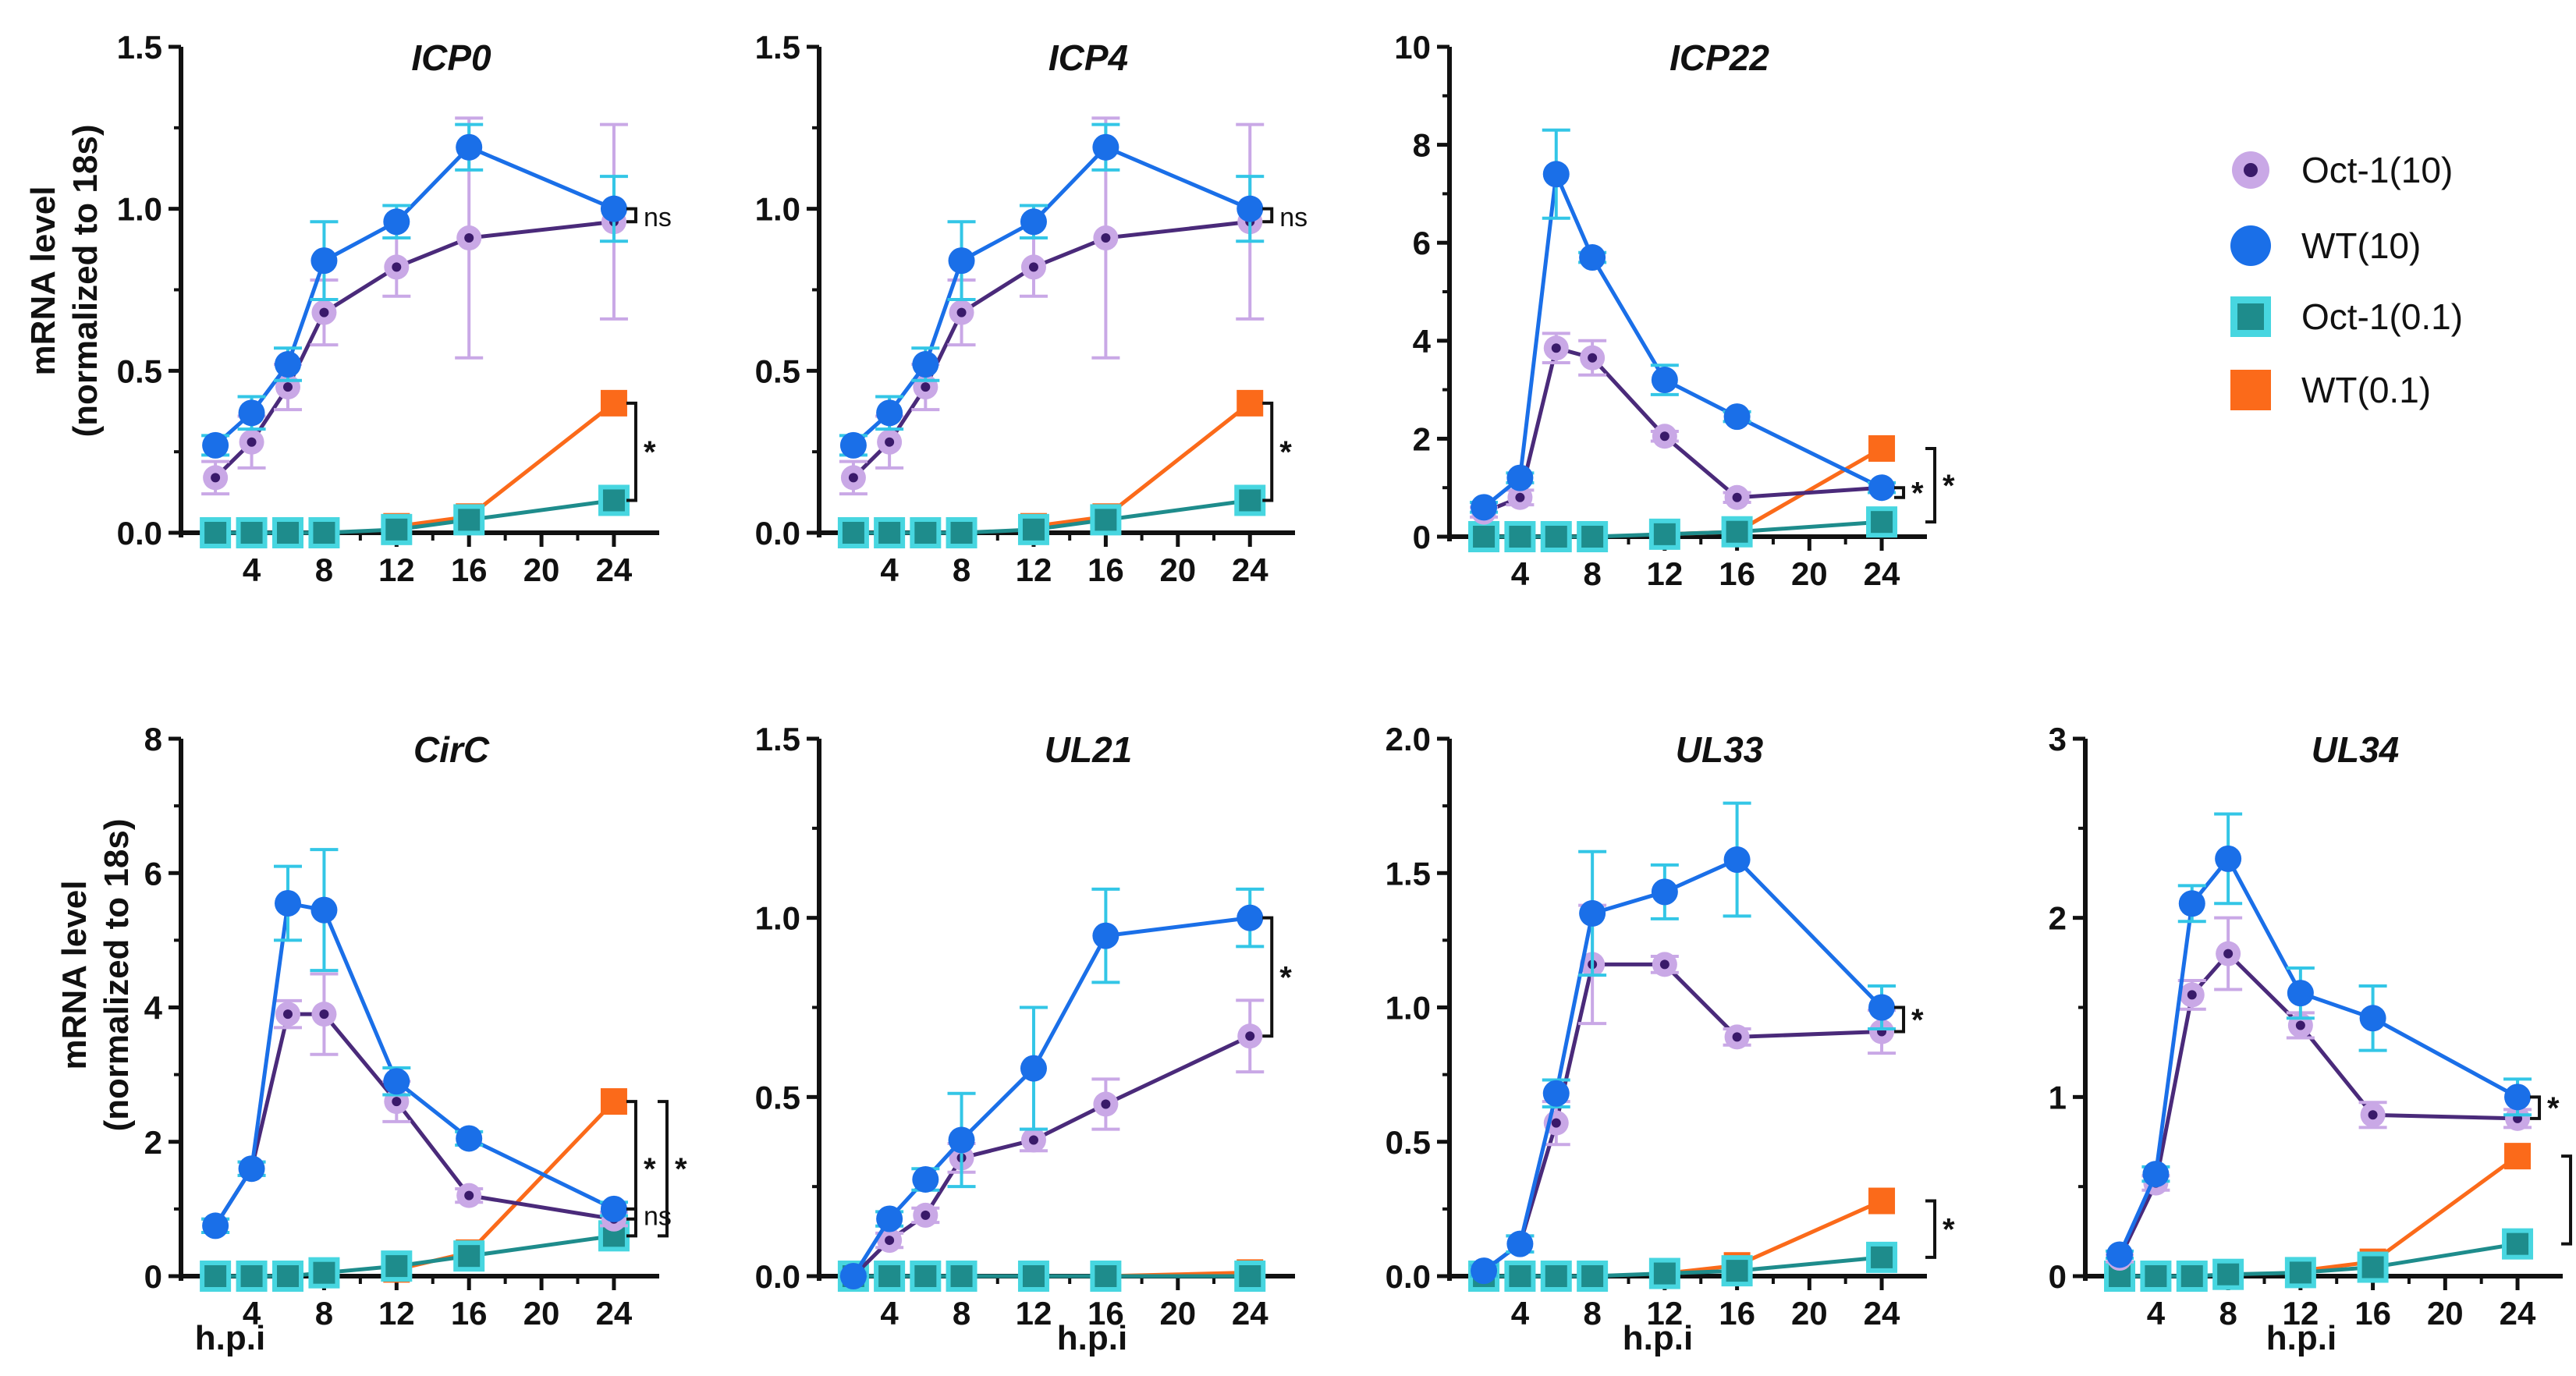 Image resolution: width=2576 pixels, height=1376 pixels. Describe the element at coordinates (1422, 439) in the screenshot. I see `y-tick-label: 2` at that location.